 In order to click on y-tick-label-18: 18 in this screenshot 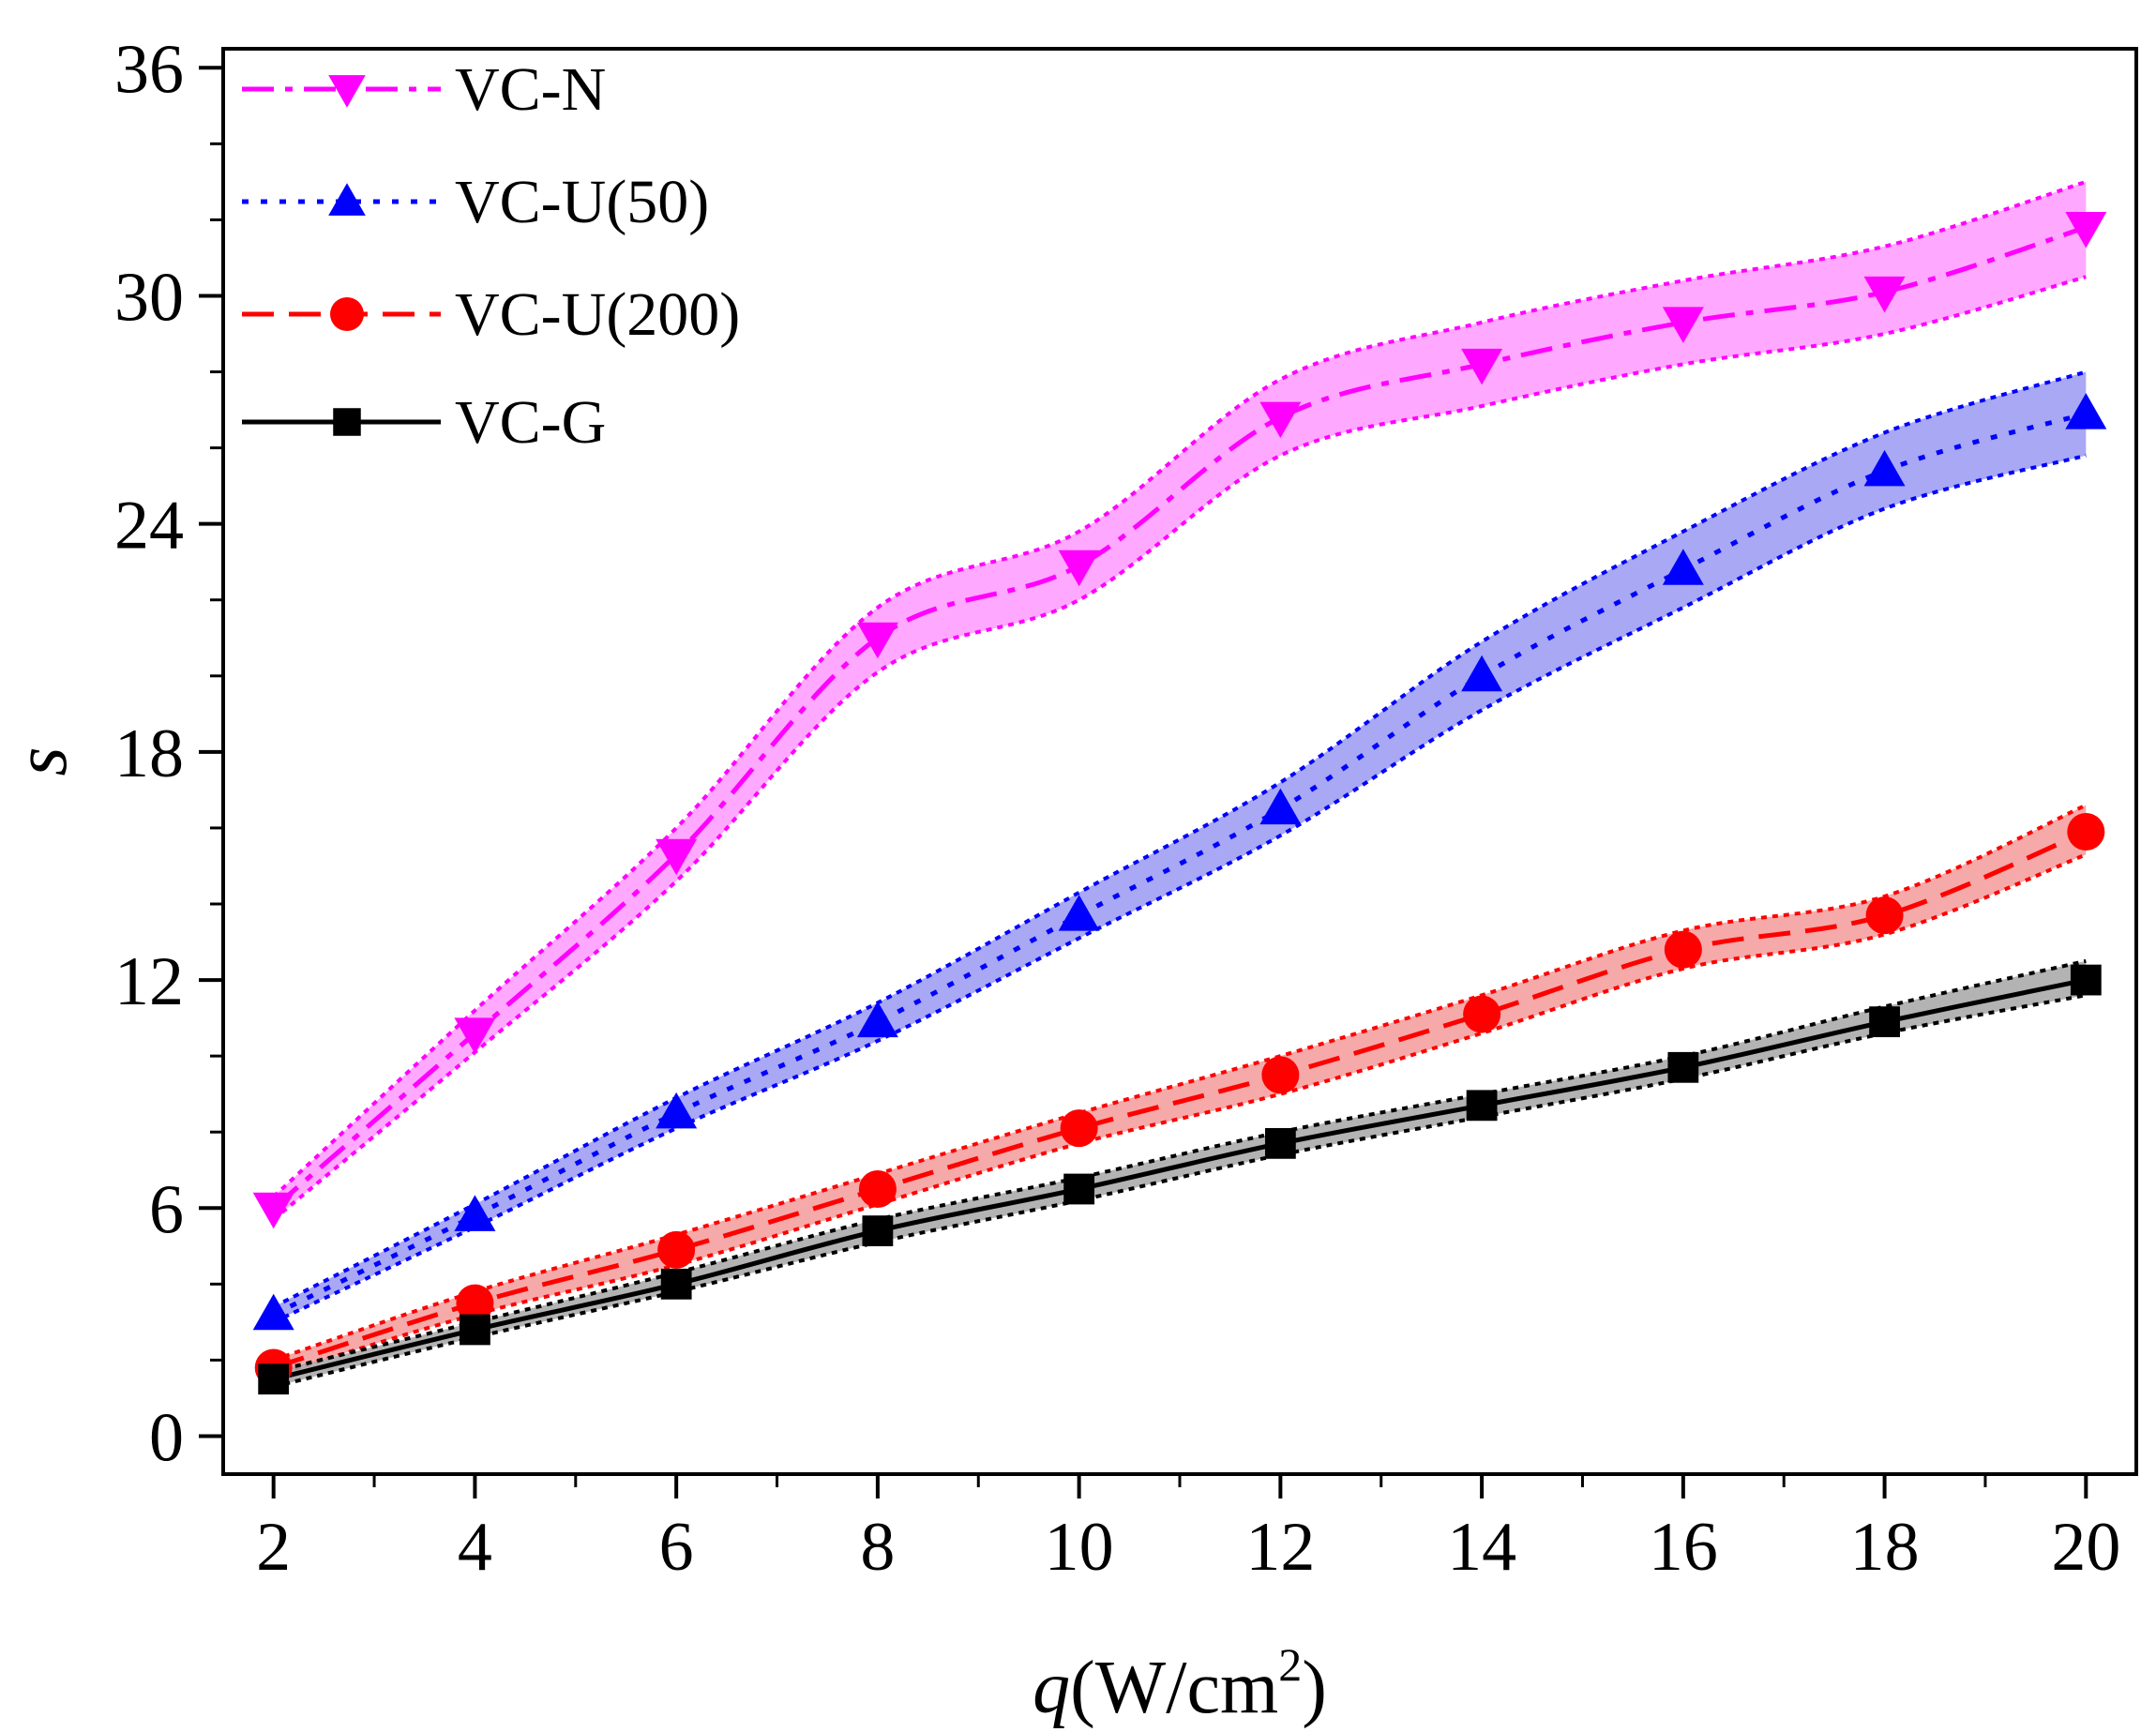, I will do `click(149, 754)`.